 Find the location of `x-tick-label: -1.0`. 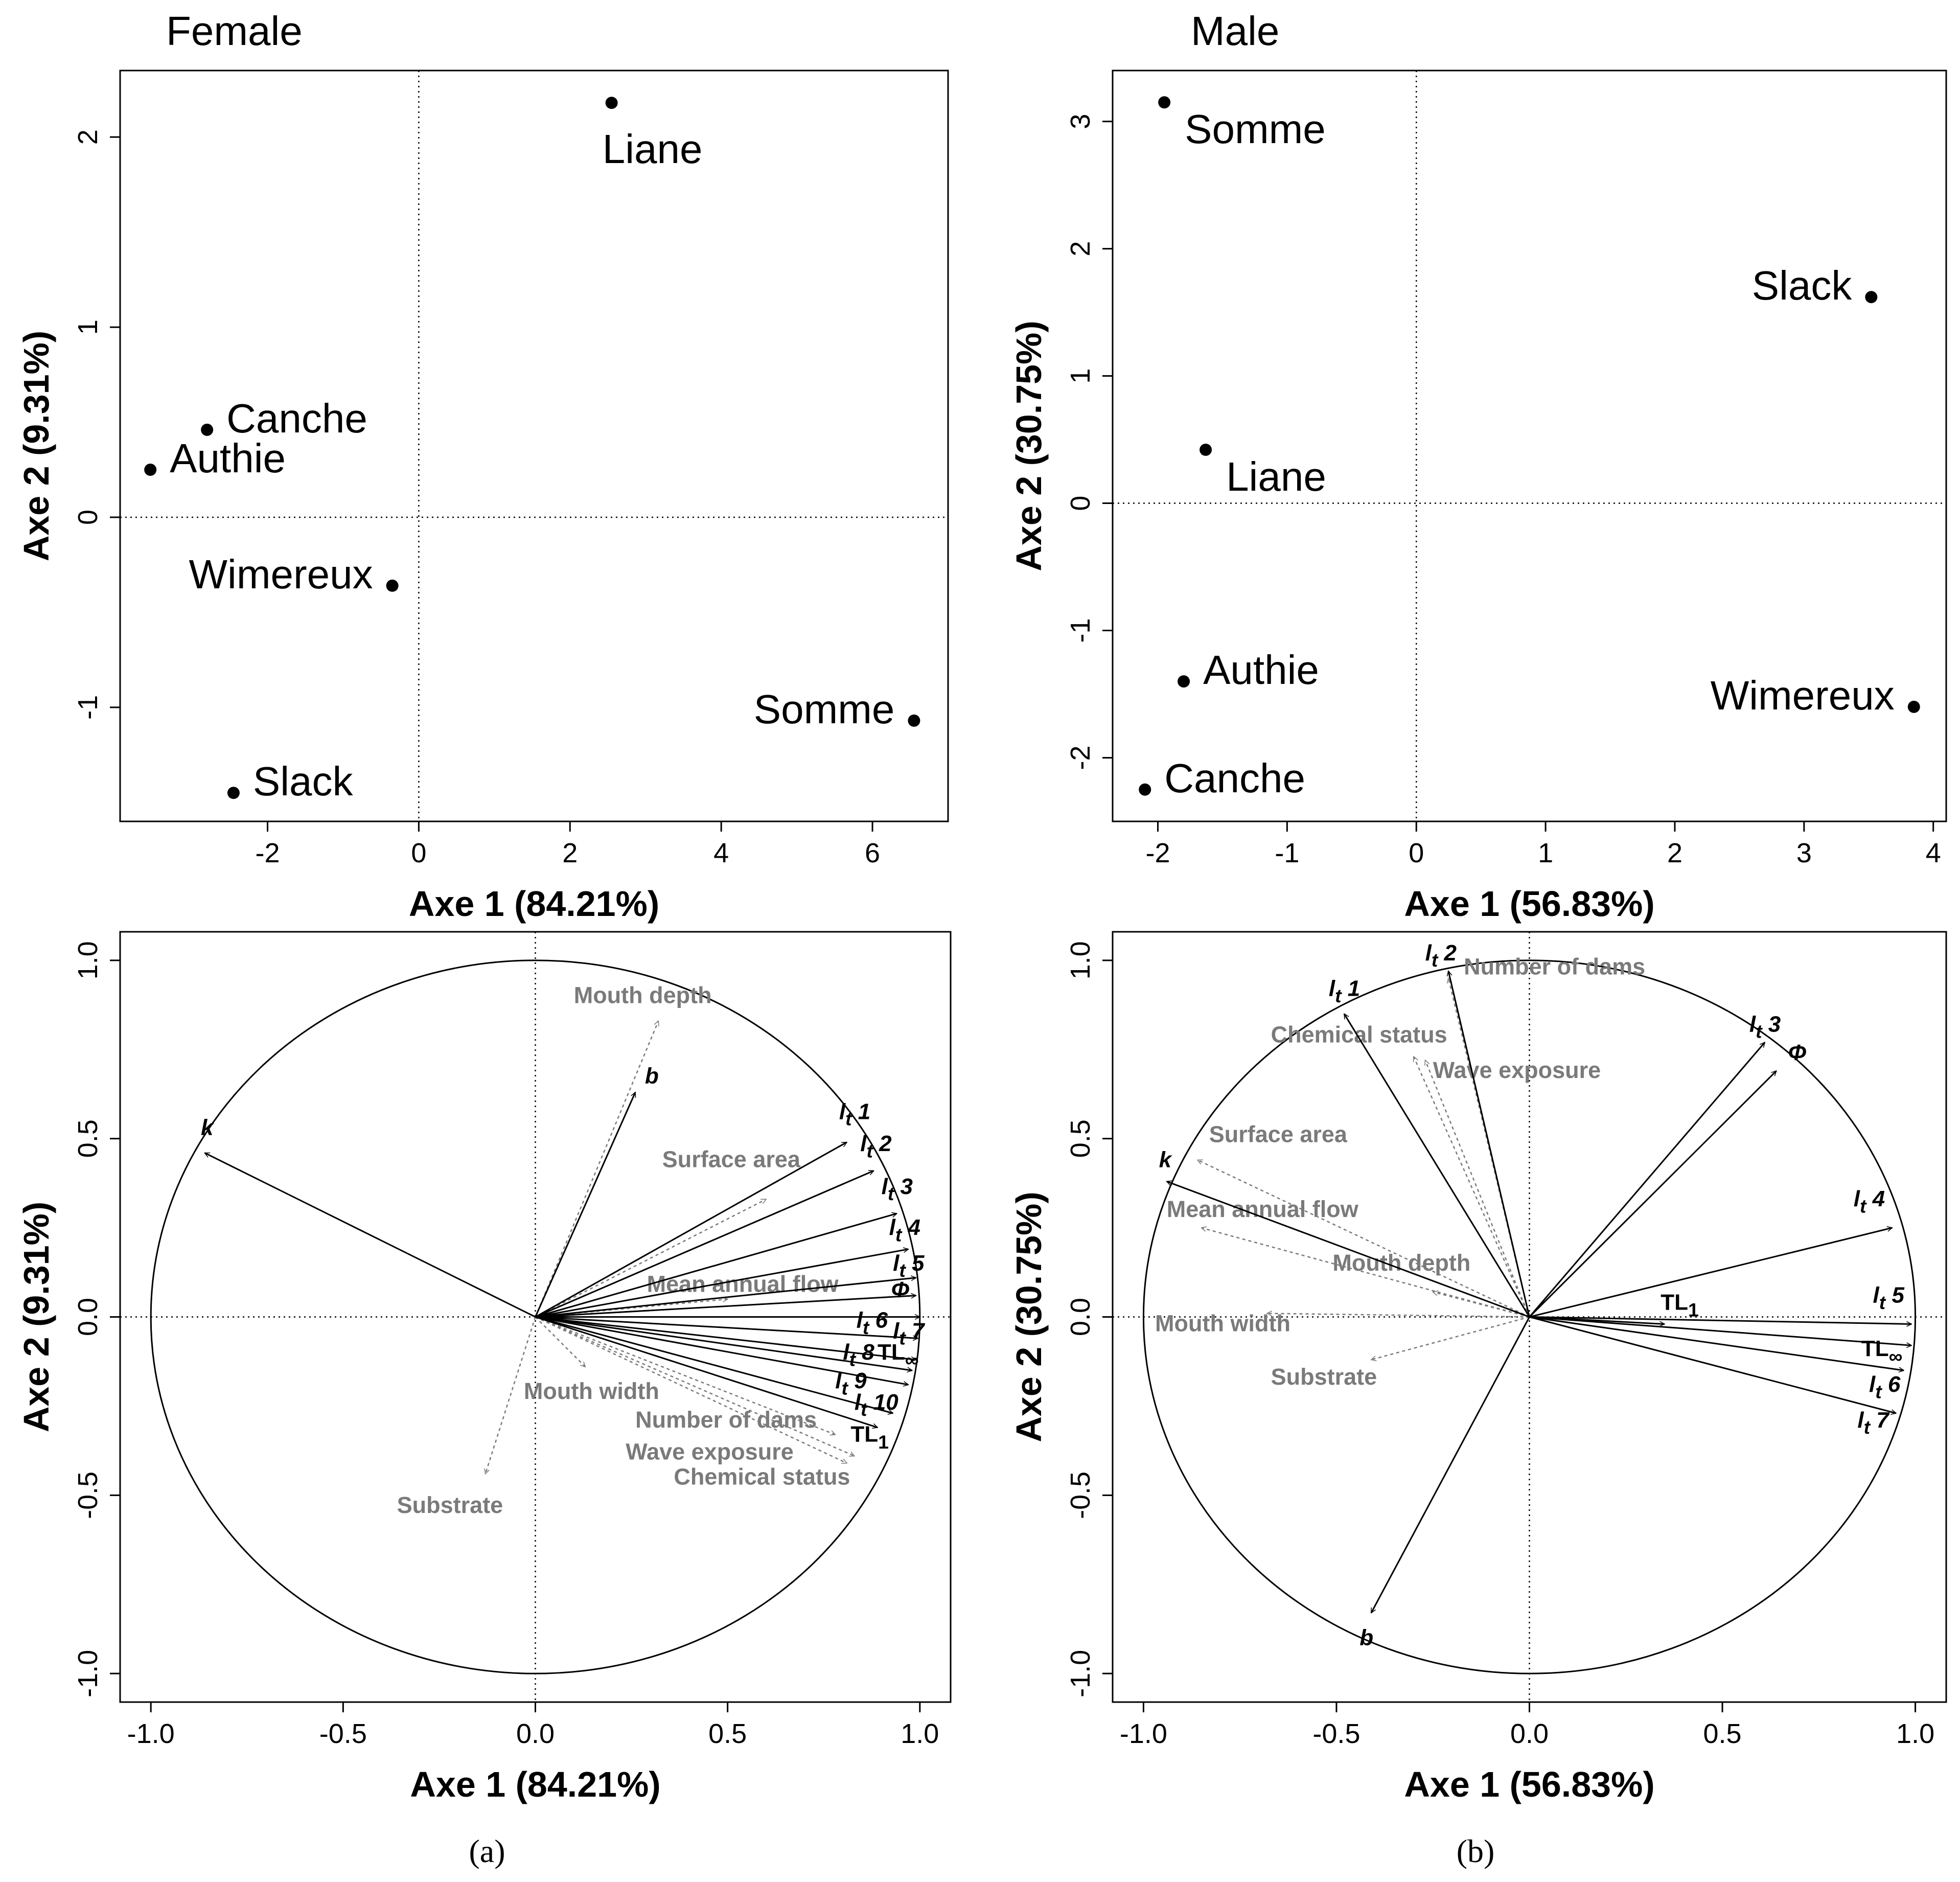

x-tick-label: -1.0 is located at coordinates (151, 1733).